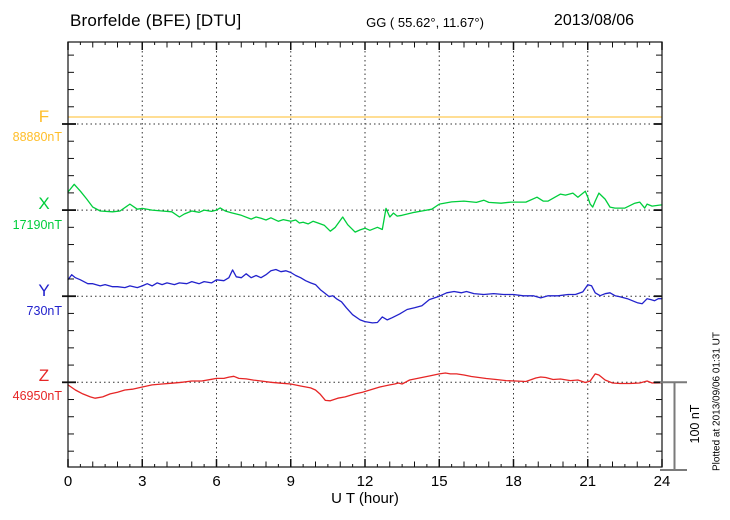 This screenshot has width=730, height=520. Describe the element at coordinates (588, 481) in the screenshot. I see `x-tick-label-21: 21` at that location.